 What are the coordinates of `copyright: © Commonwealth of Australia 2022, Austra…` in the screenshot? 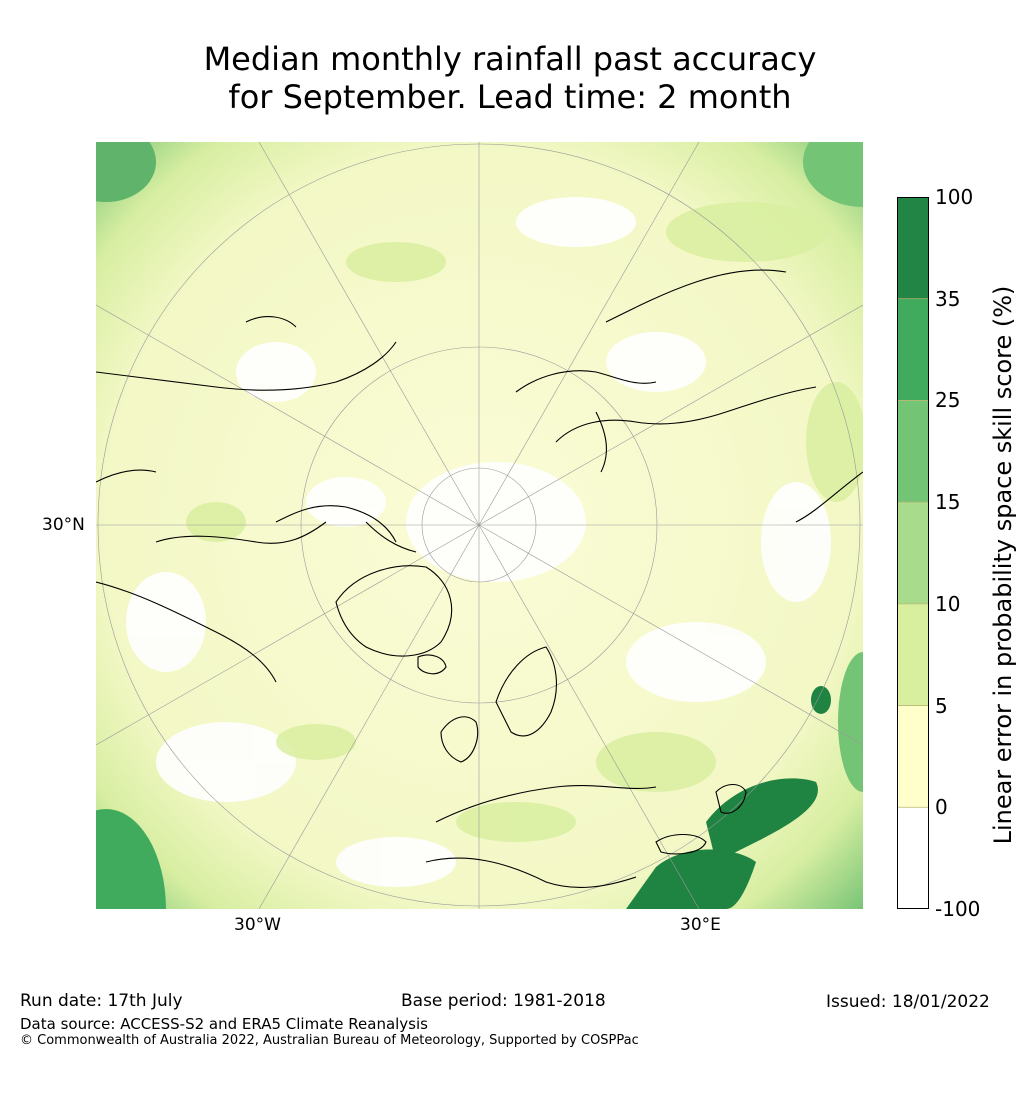 It's located at (329, 1040).